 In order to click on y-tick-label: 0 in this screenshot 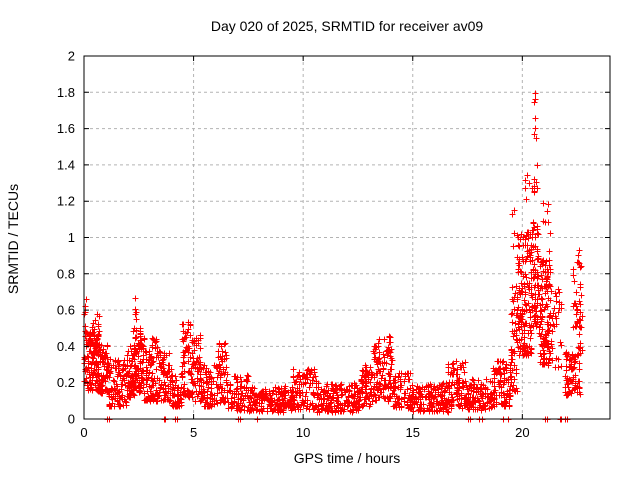, I will do `click(71, 419)`.